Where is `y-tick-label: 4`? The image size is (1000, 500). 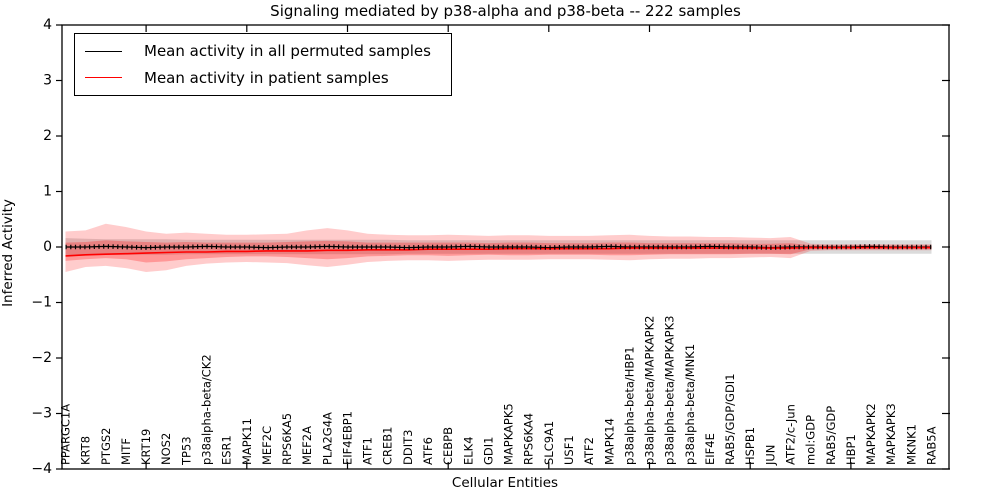 y-tick-label: 4 is located at coordinates (47, 25).